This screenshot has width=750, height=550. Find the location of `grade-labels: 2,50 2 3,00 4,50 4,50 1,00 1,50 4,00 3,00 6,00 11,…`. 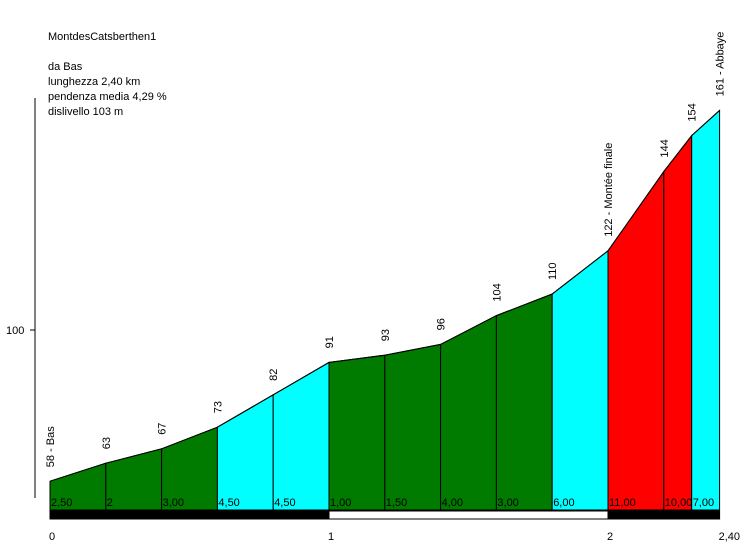

grade-labels: 2,50 2 3,00 4,50 4,50 1,00 1,50 4,00 3,00 6,00 11,… is located at coordinates (382, 503).